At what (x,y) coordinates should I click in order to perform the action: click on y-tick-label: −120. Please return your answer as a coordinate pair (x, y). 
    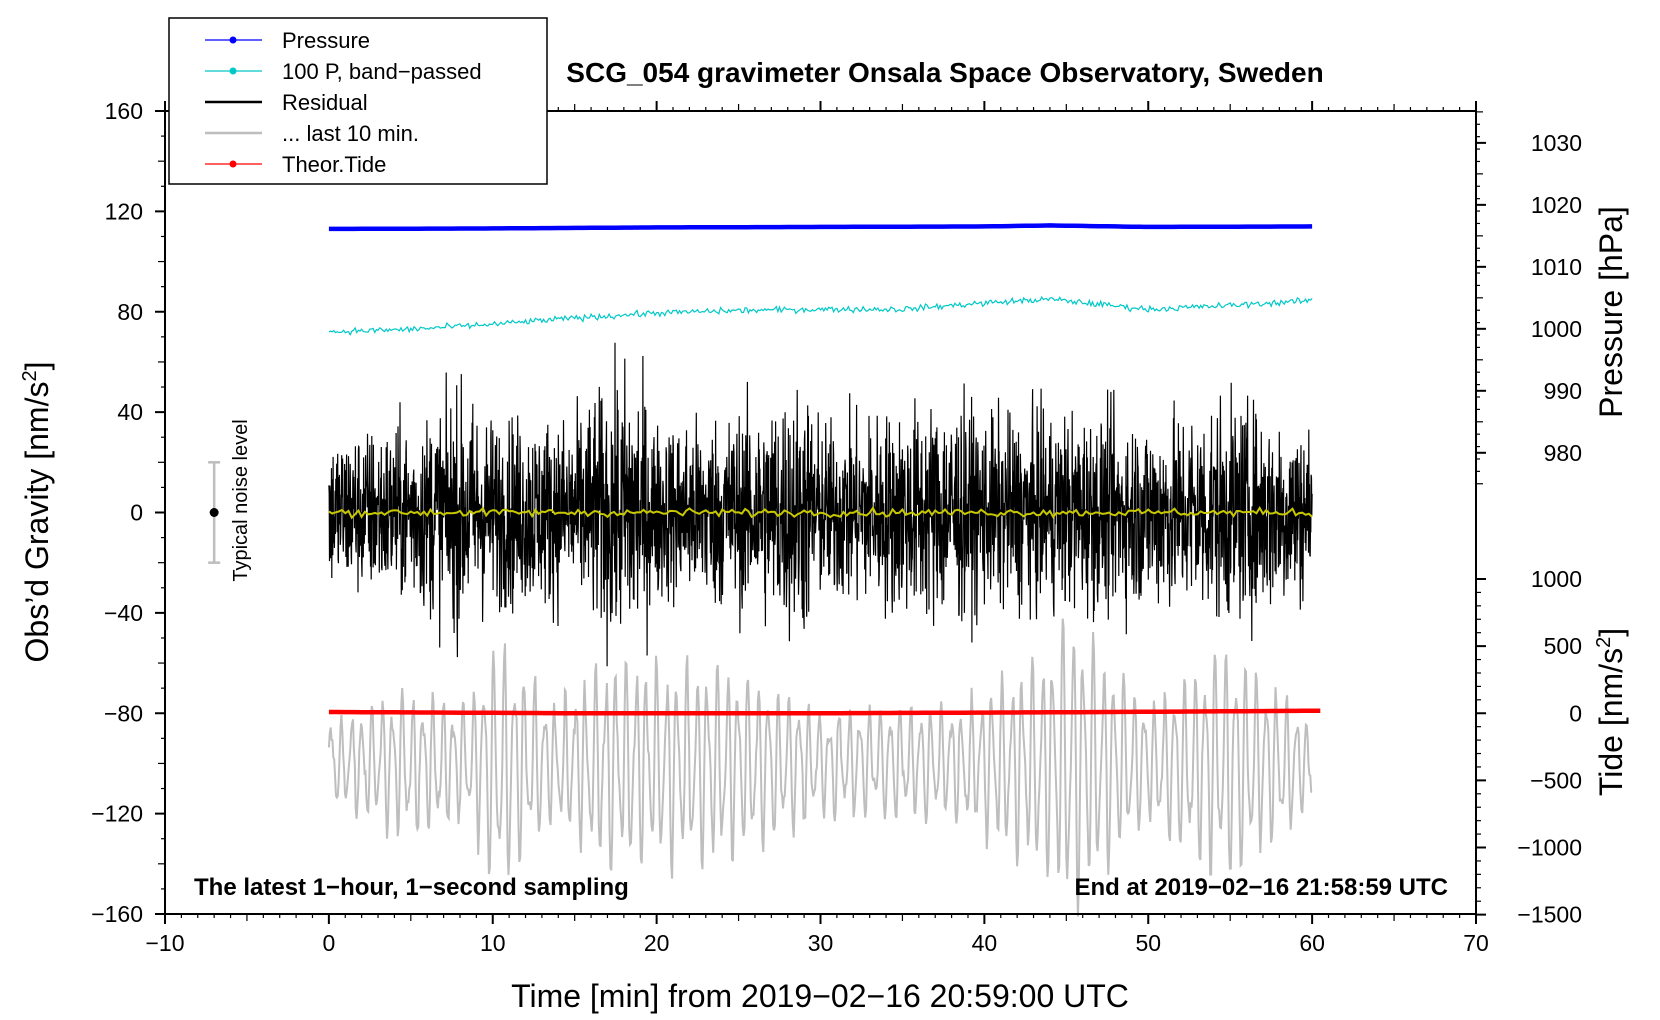
    Looking at the image, I should click on (117, 814).